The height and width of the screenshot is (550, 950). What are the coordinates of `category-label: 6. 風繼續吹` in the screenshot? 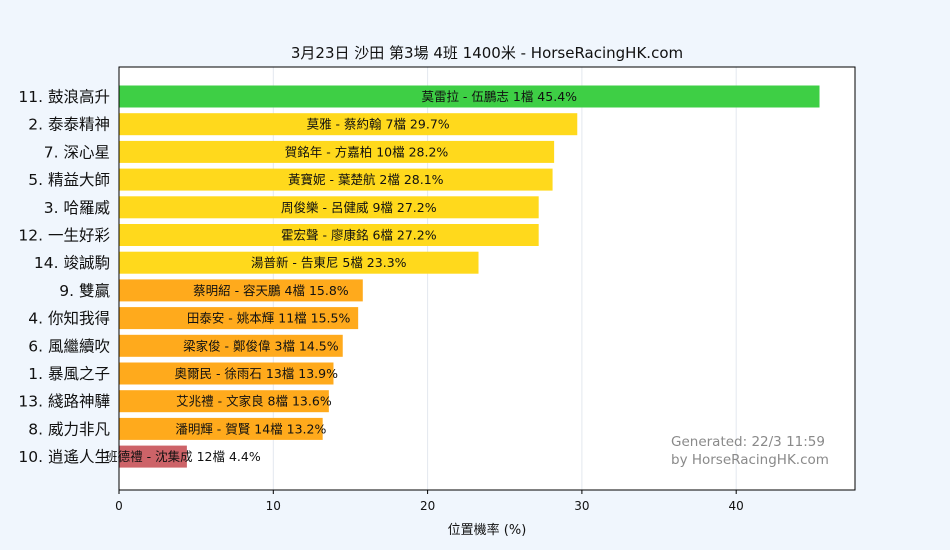 It's located at (69, 346).